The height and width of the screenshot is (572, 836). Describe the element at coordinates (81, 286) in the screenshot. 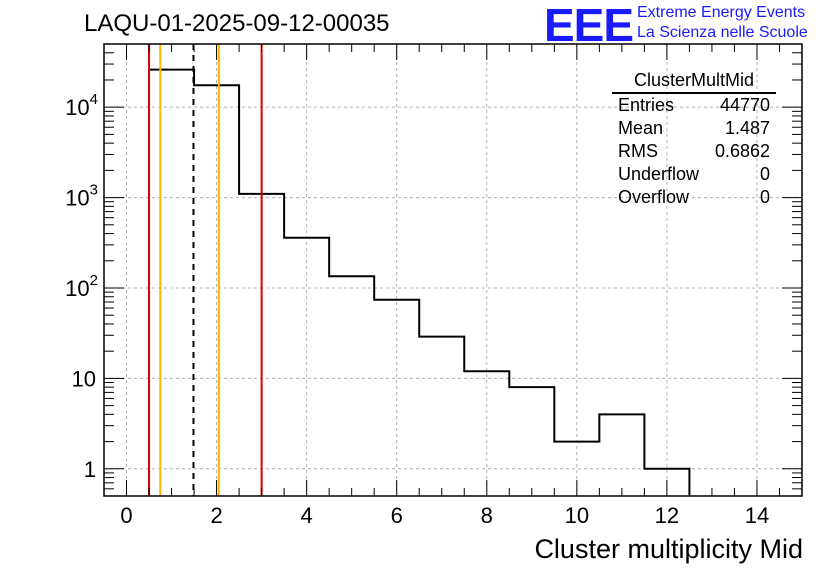

I see `y-tick-label: 10²` at that location.